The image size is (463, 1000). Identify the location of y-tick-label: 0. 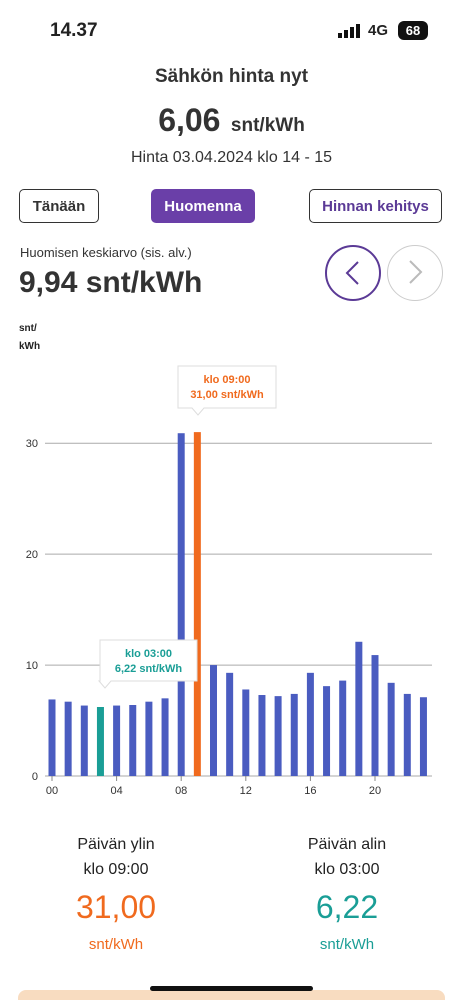
(35, 777).